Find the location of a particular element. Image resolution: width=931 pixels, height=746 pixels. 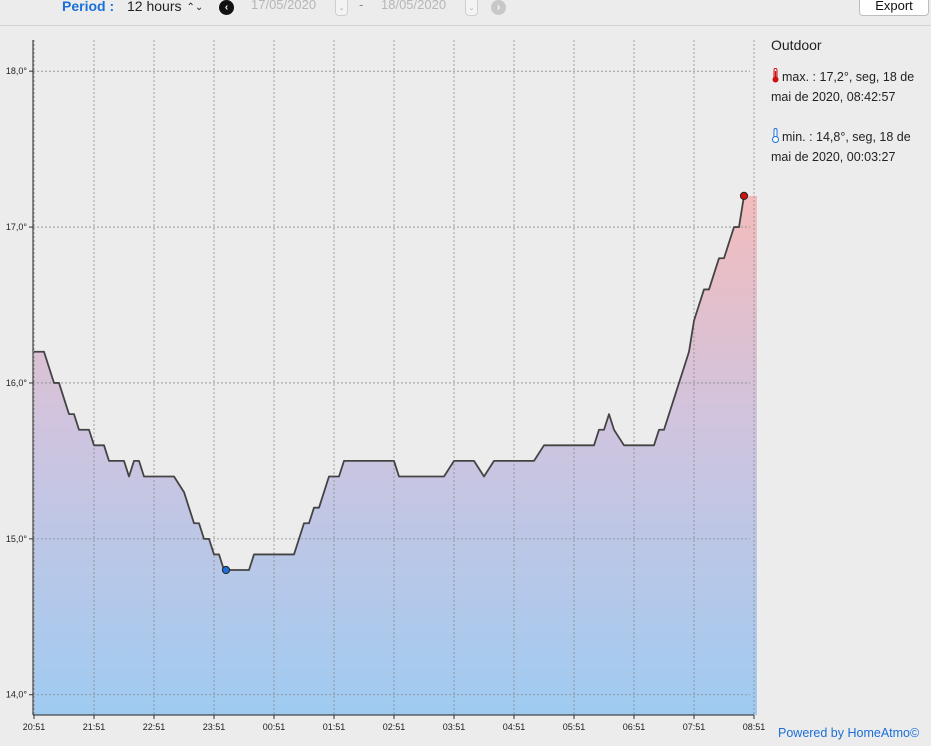

thermometer-hot-icon is located at coordinates (775, 75).